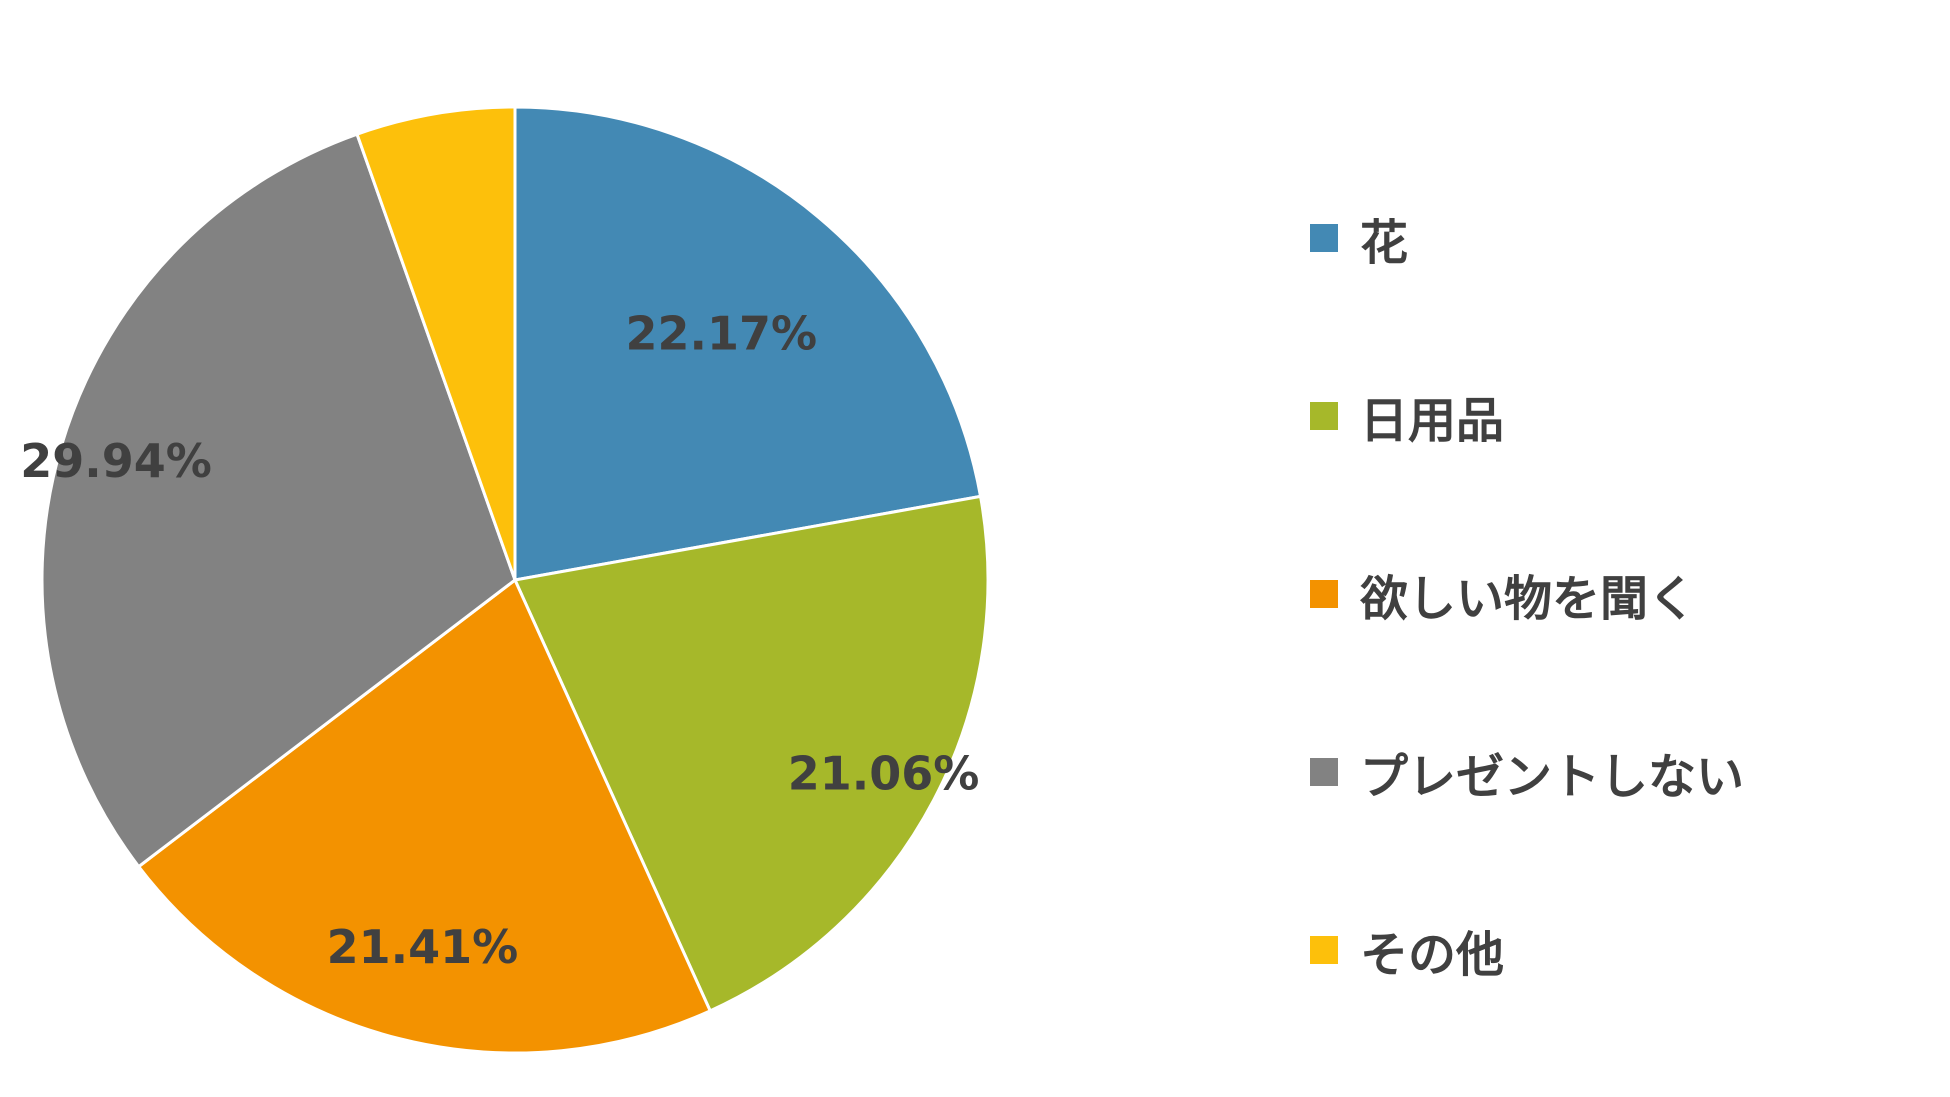 The width and height of the screenshot is (1950, 1097). What do you see at coordinates (1359, 239) in the screenshot?
I see `legend-item: 花` at bounding box center [1359, 239].